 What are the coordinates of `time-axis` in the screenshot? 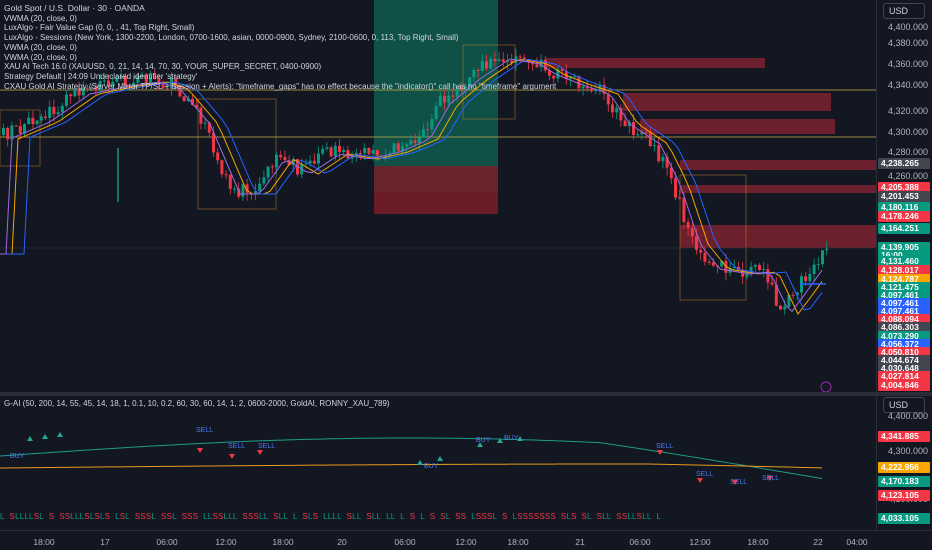 It's located at (466, 540).